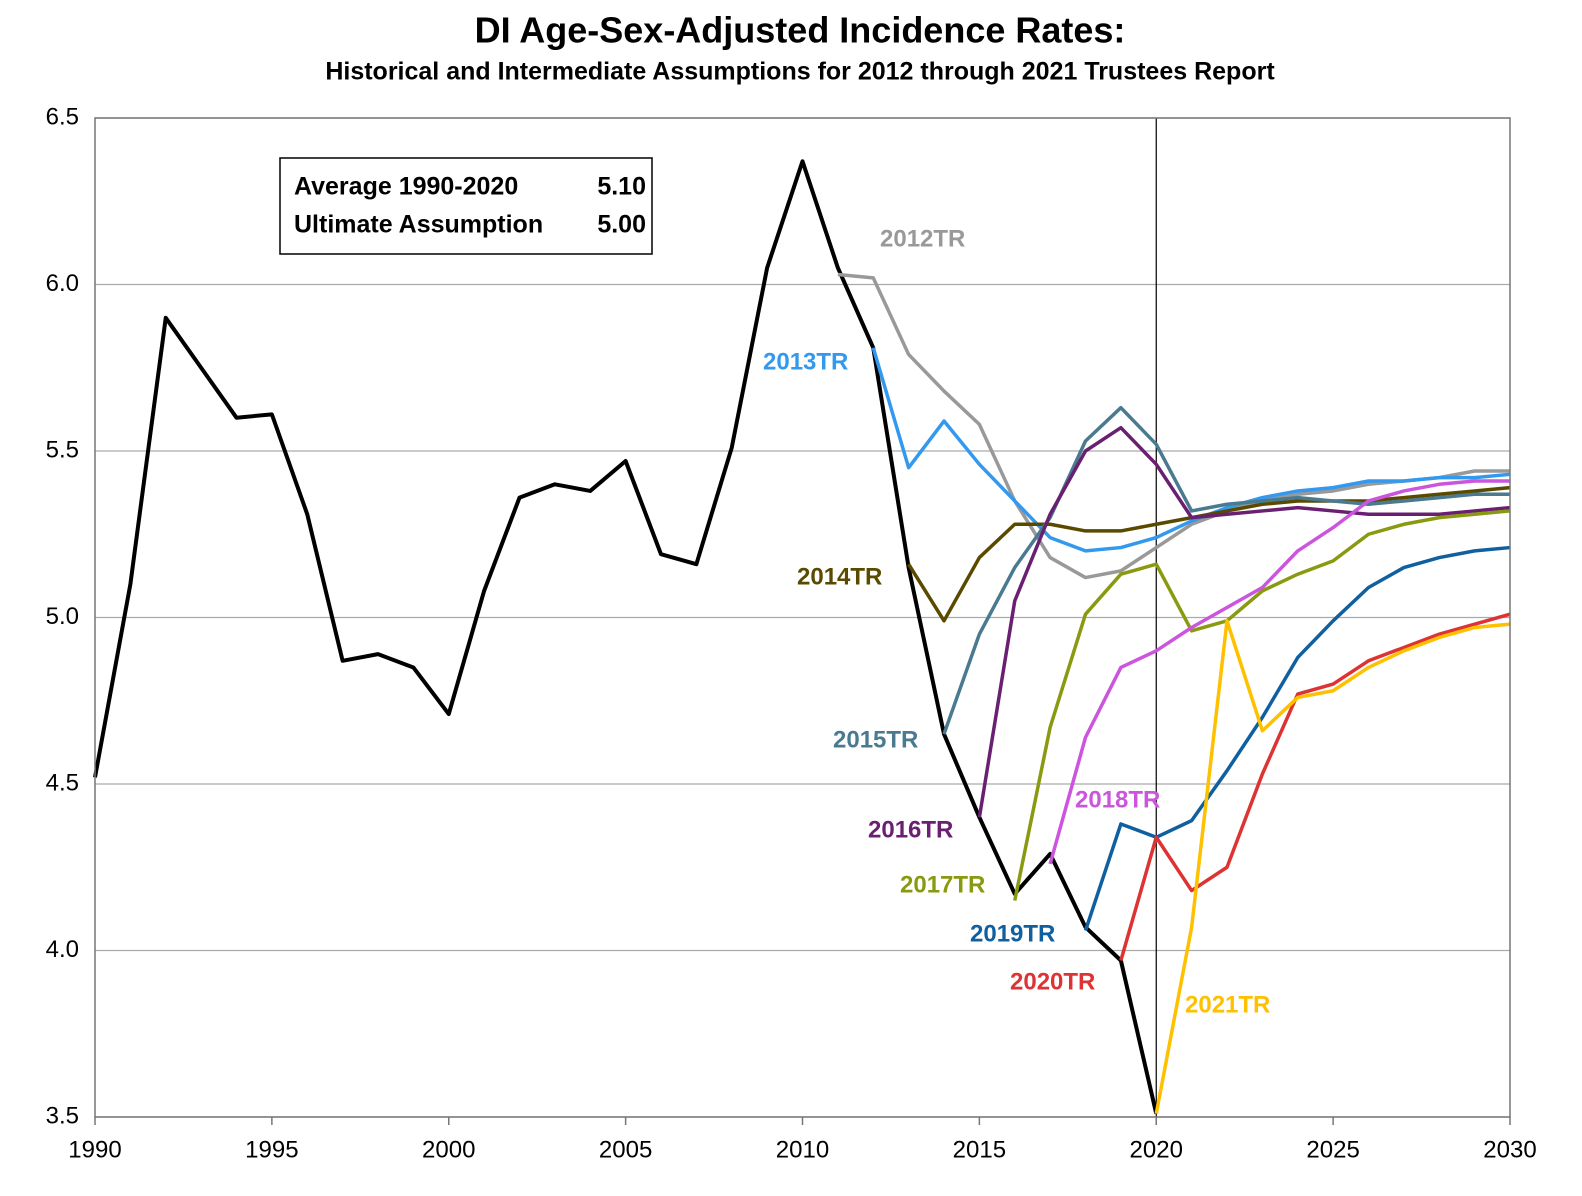 The height and width of the screenshot is (1196, 1582). I want to click on annotation-text: Ultimate Assumption, so click(418, 225).